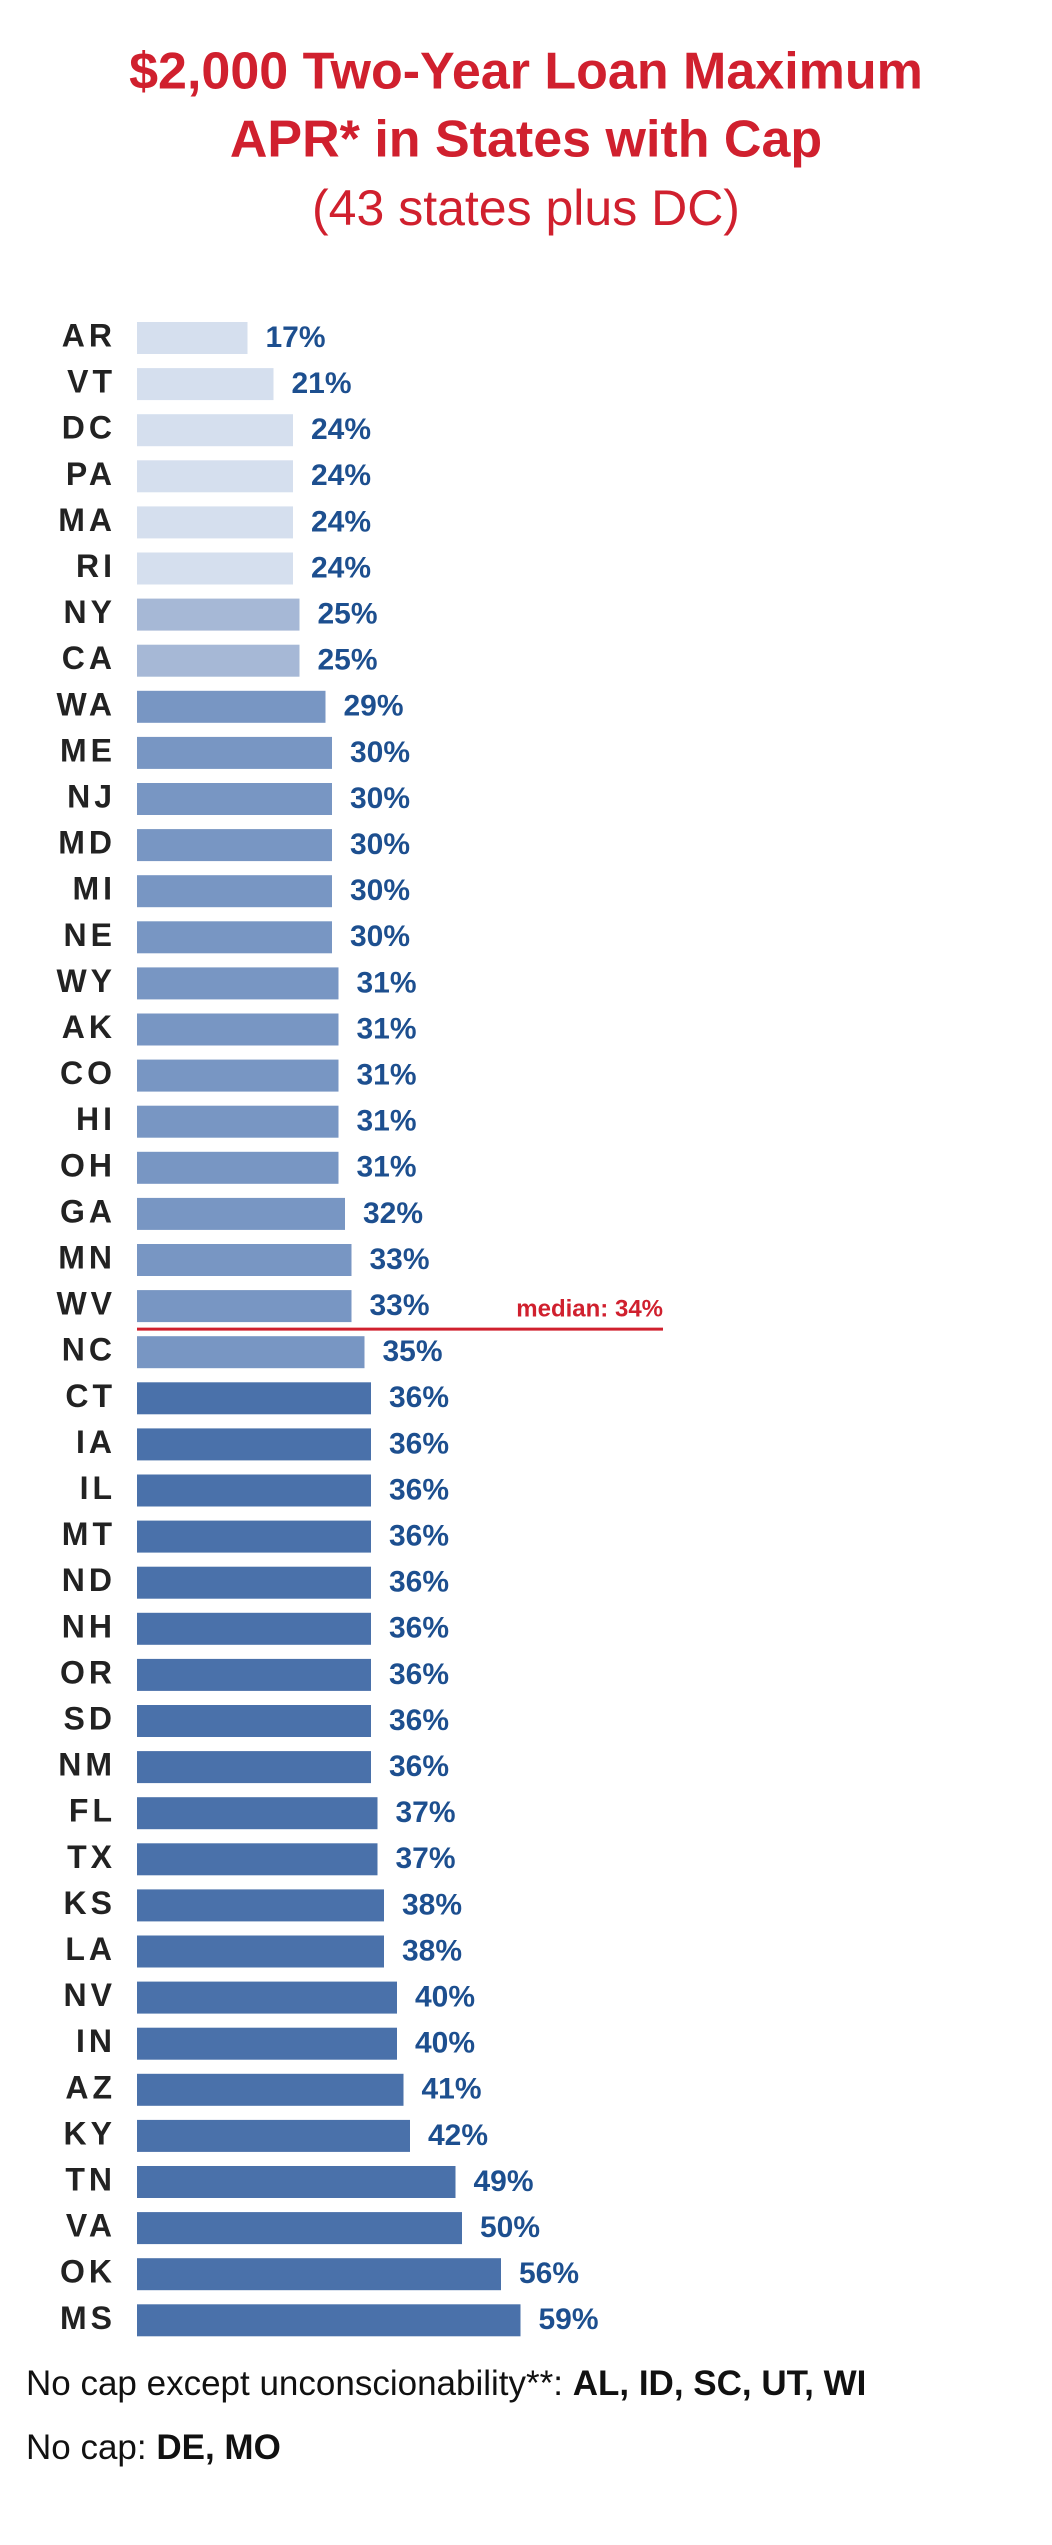 The width and height of the screenshot is (1052, 2545). What do you see at coordinates (86, 981) in the screenshot?
I see `category-label: WY` at bounding box center [86, 981].